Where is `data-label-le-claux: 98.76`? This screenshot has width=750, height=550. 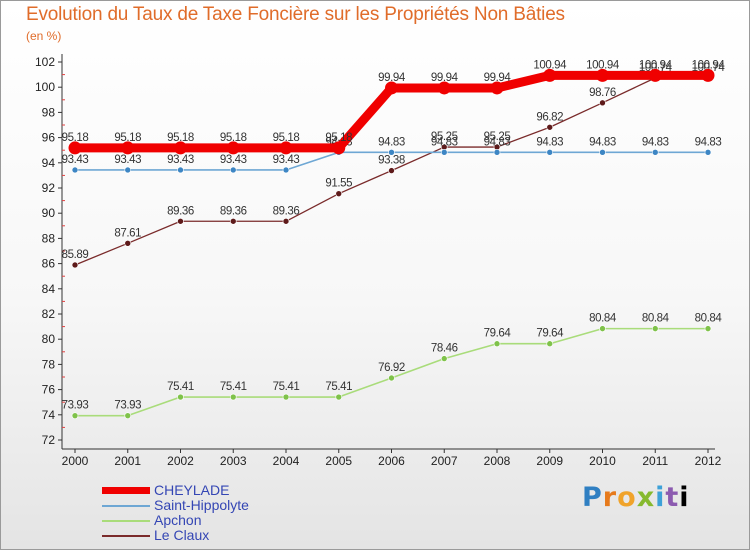
data-label-le-claux: 98.76 is located at coordinates (602, 93).